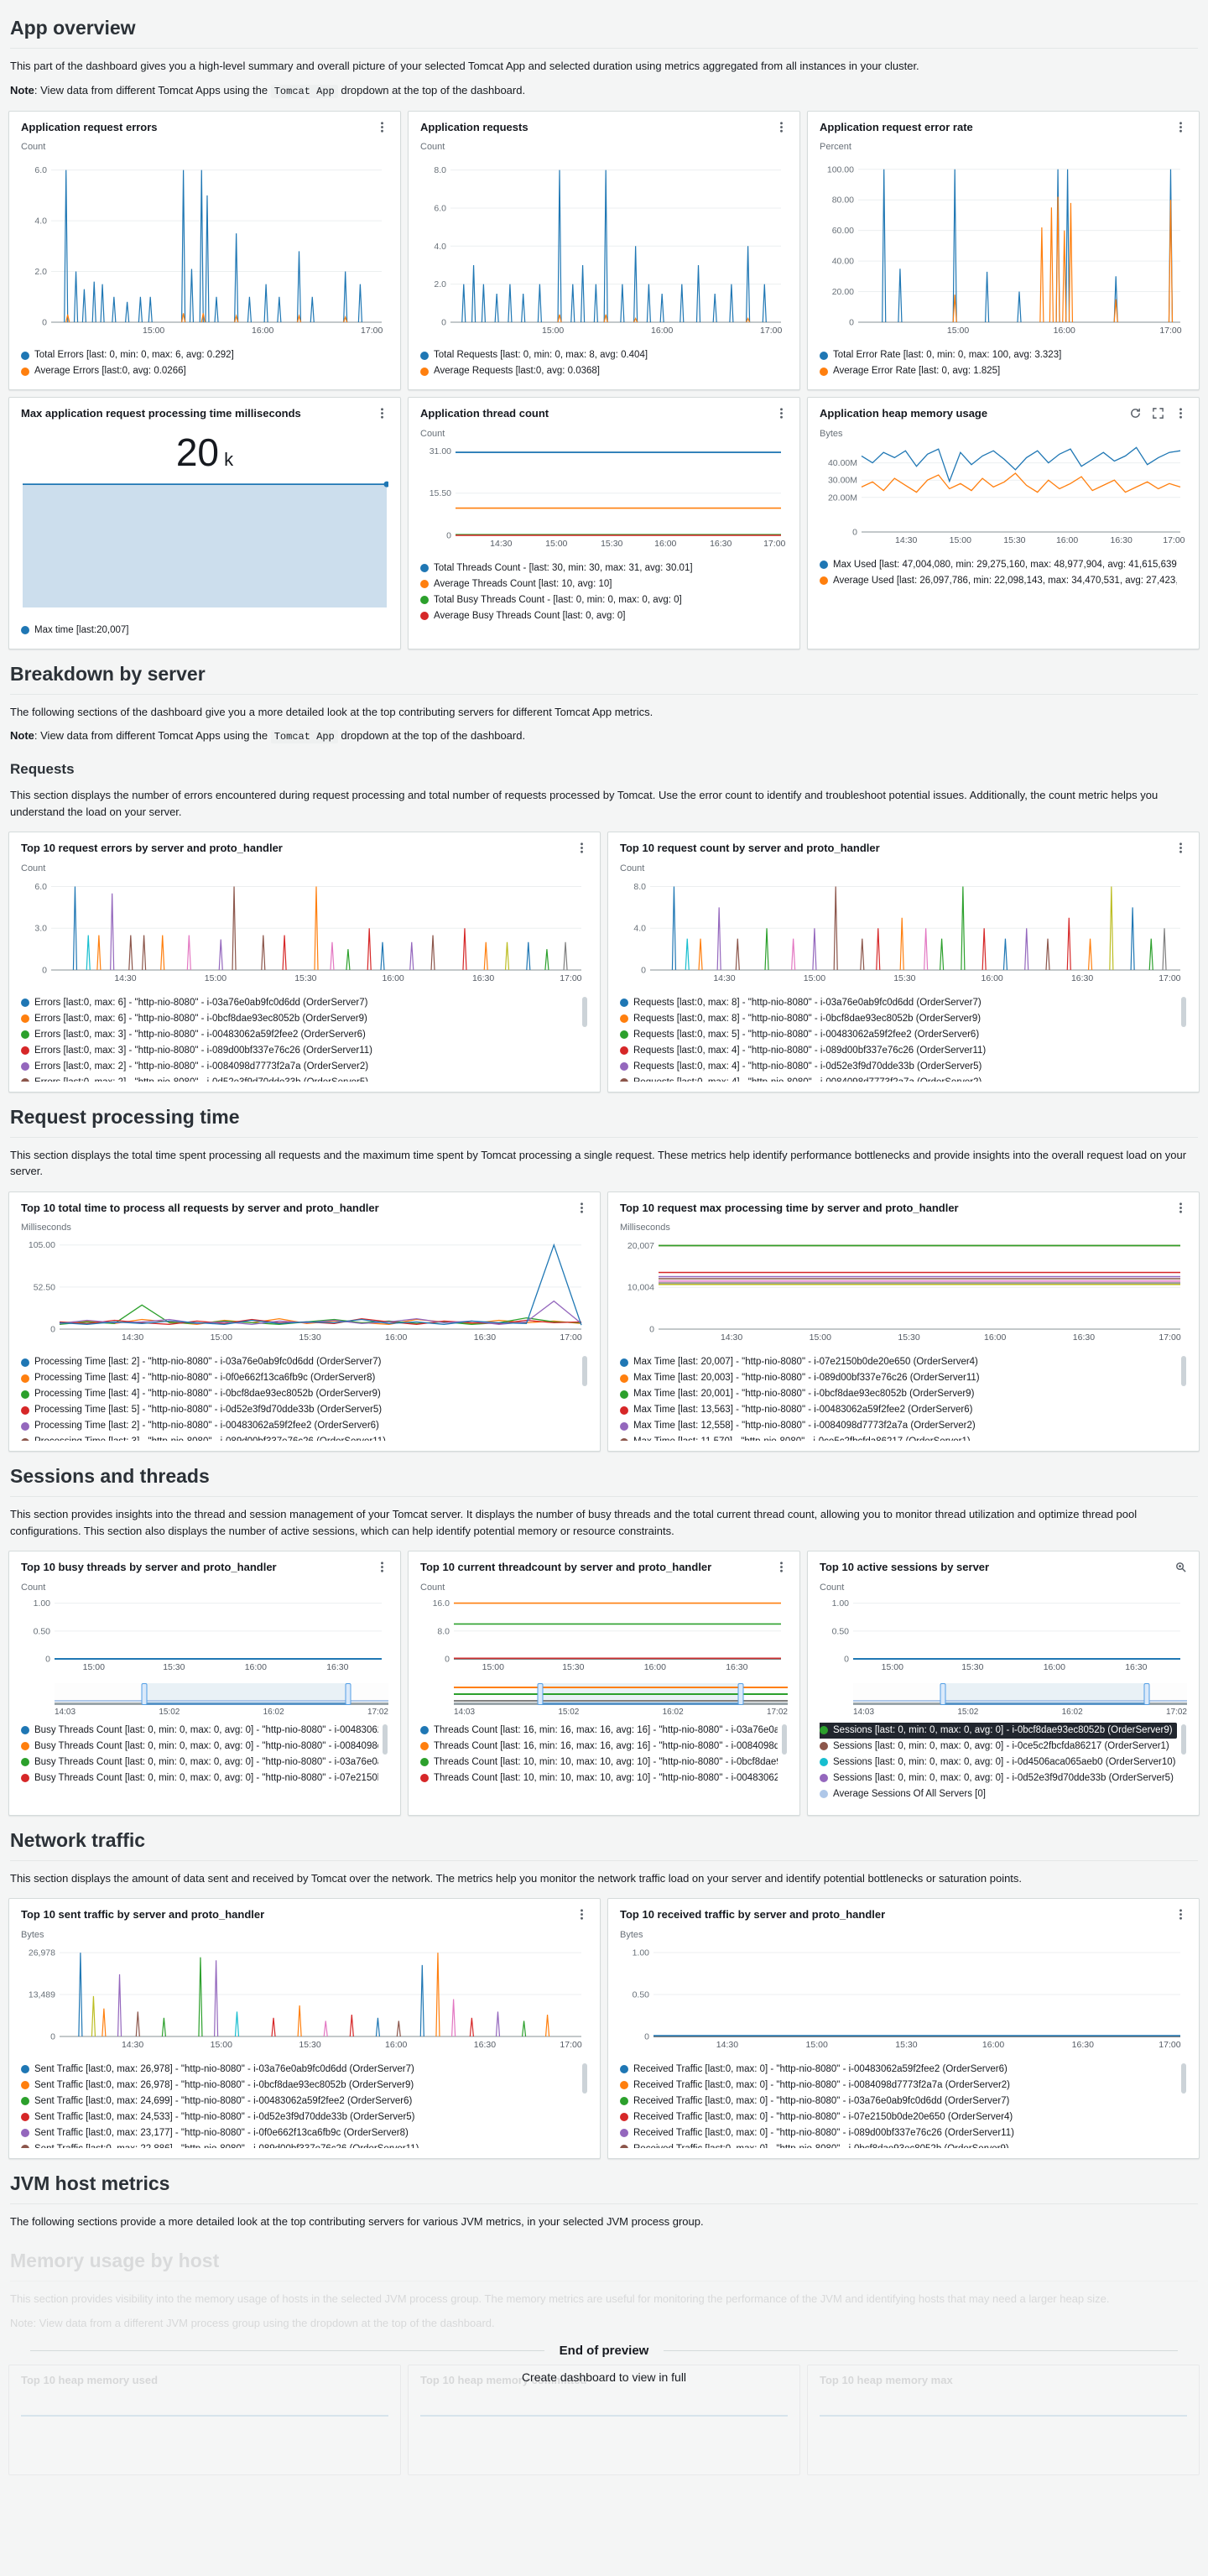  Describe the element at coordinates (998, 1794) in the screenshot. I see `legend-item: Average Sessions Of All Servers [0]` at that location.